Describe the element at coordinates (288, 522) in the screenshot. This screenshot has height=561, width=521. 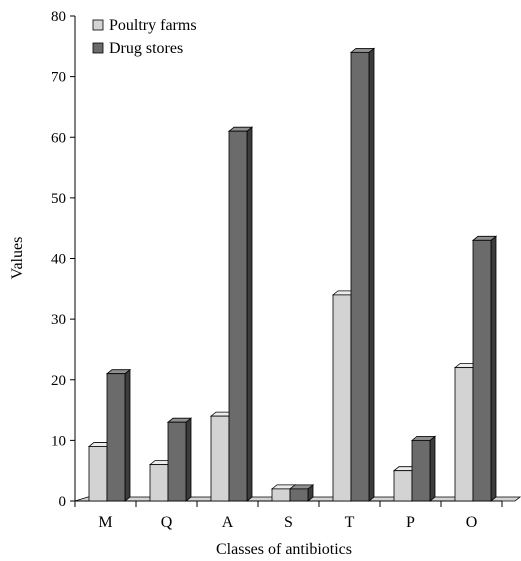
I see `x-tick-label: S` at that location.